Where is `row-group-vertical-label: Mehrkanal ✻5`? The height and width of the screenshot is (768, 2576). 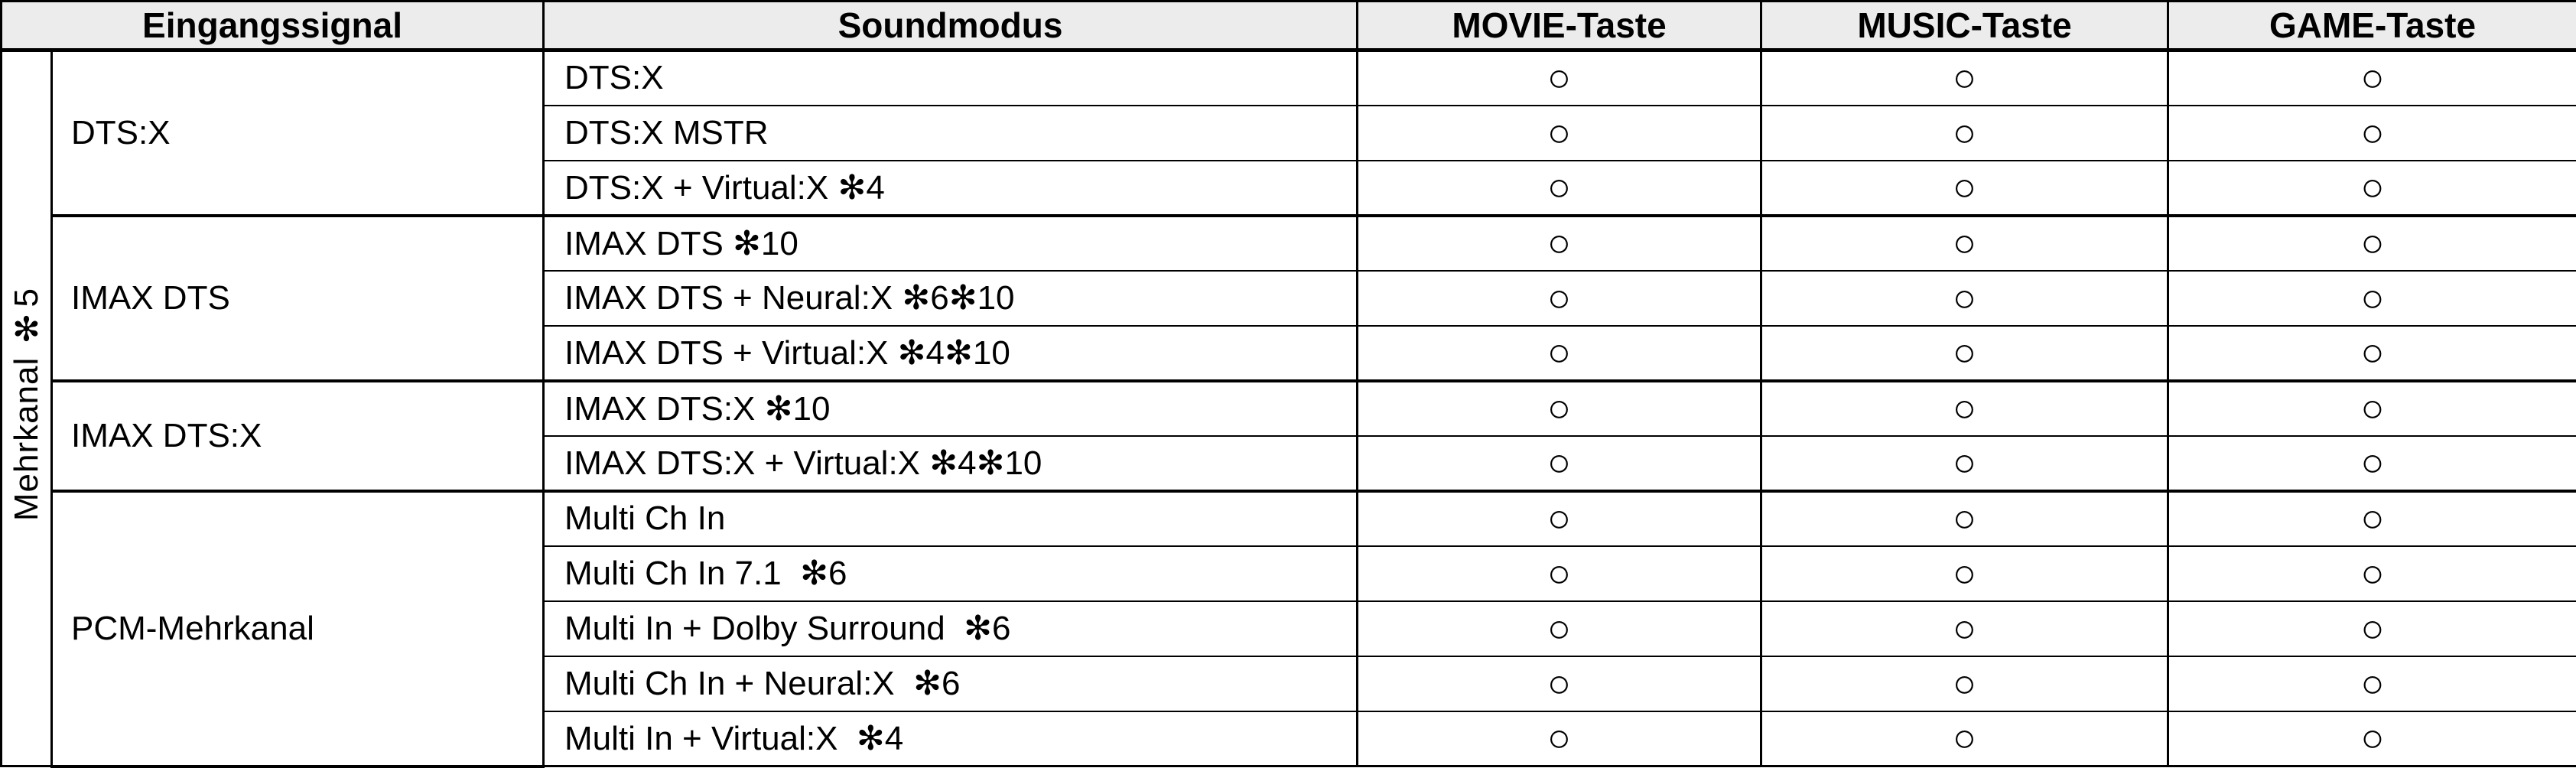
row-group-vertical-label: Mehrkanal ✻5 is located at coordinates (26, 405).